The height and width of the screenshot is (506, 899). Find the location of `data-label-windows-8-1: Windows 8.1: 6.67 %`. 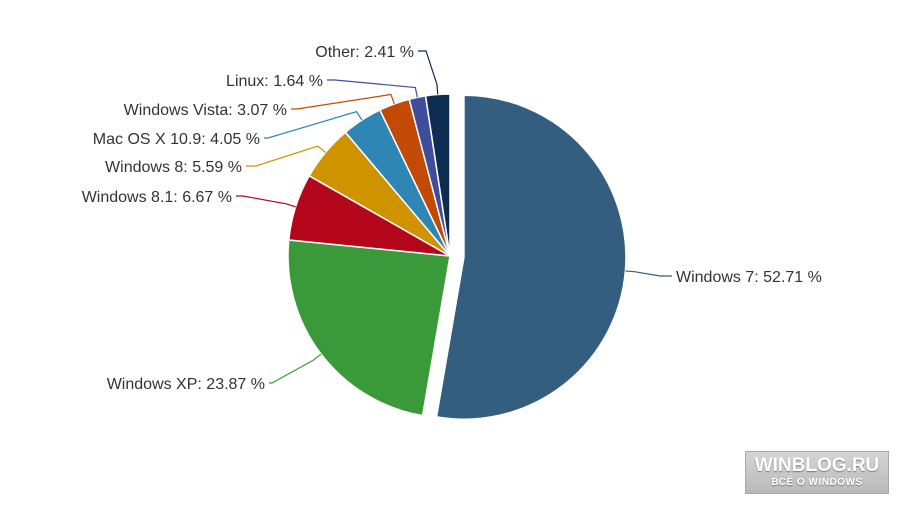

data-label-windows-8-1: Windows 8.1: 6.67 % is located at coordinates (157, 197).